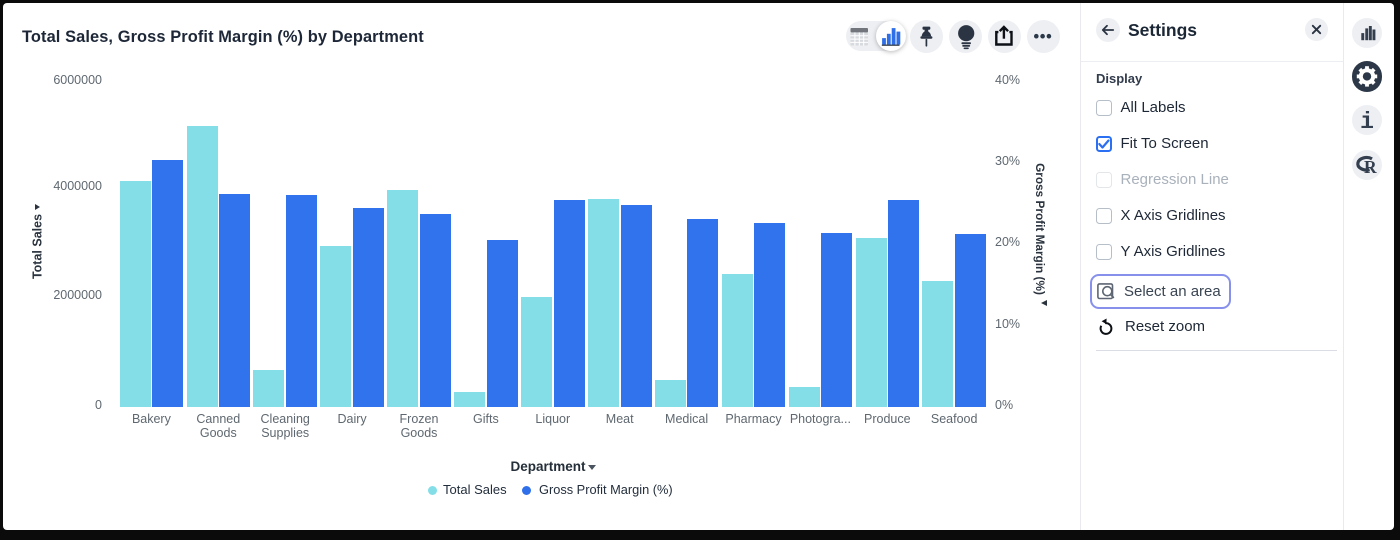  I want to click on svg-text: R, so click(1370, 167).